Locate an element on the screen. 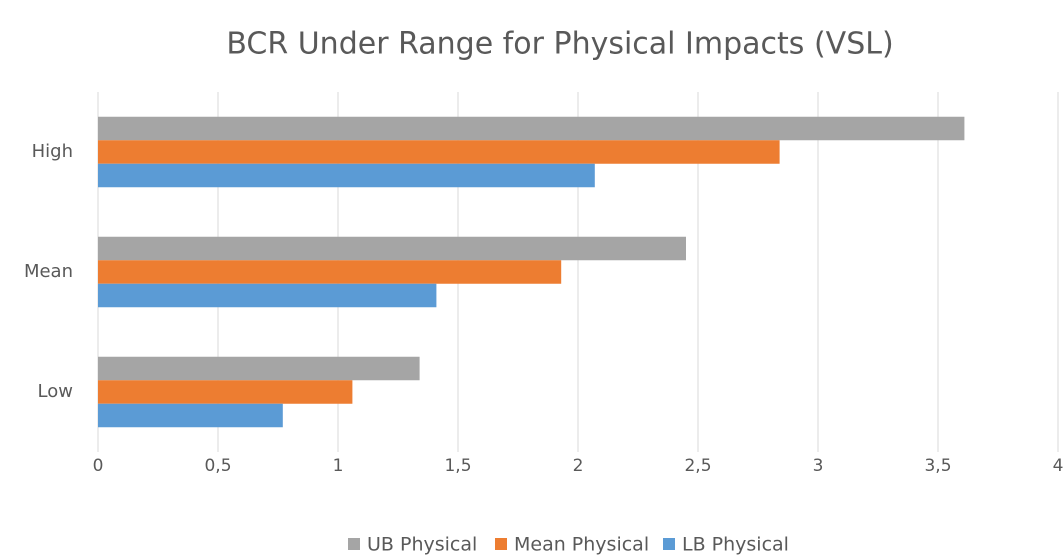  y-tick-label: Low is located at coordinates (55, 391).